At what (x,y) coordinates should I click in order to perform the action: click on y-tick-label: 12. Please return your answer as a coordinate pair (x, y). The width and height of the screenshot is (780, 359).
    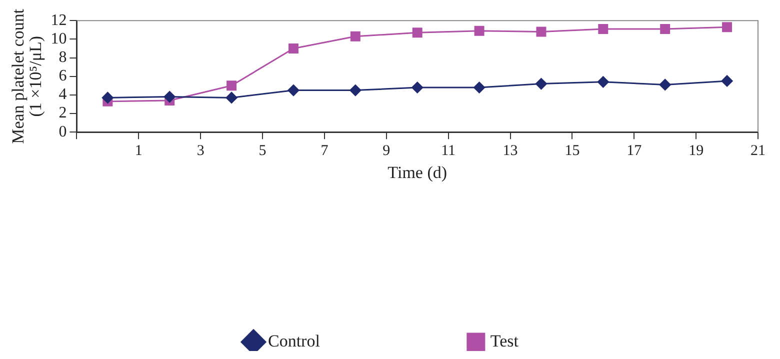
    Looking at the image, I should click on (58, 20).